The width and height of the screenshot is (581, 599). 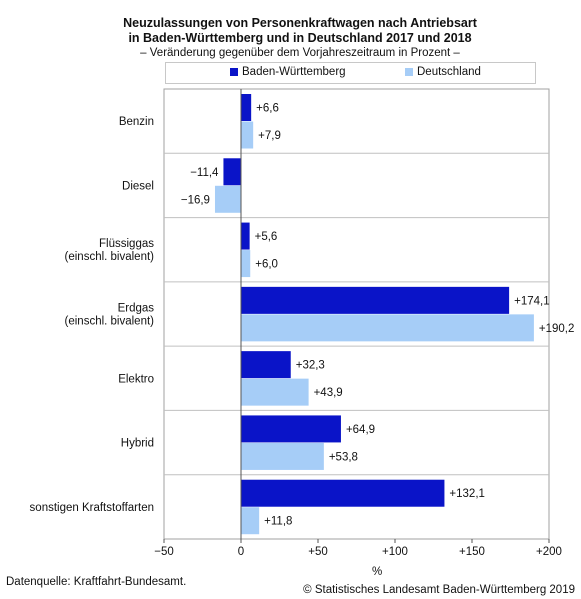 I want to click on x-tick-label: +100, so click(x=395, y=552).